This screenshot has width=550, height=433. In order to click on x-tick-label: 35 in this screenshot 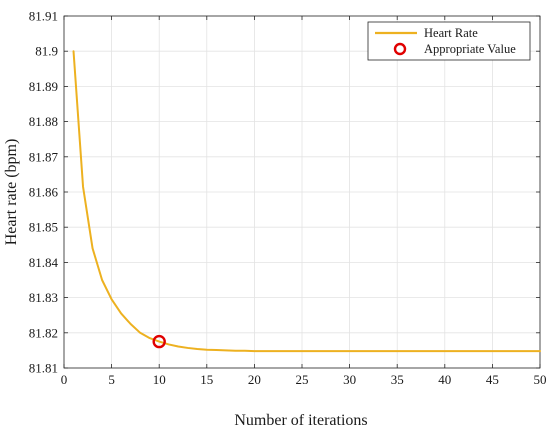, I will do `click(397, 379)`.